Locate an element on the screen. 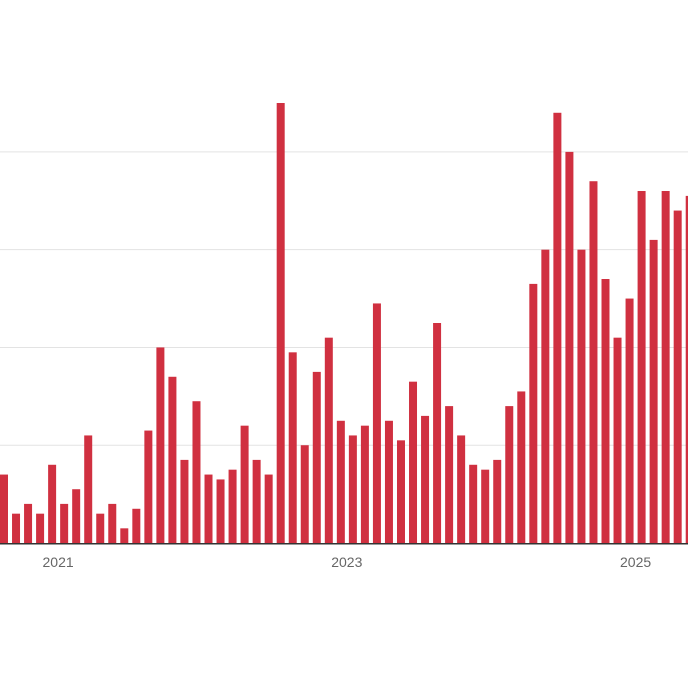 The height and width of the screenshot is (688, 688). x-tick-label-2021: 2021 is located at coordinates (58, 562).